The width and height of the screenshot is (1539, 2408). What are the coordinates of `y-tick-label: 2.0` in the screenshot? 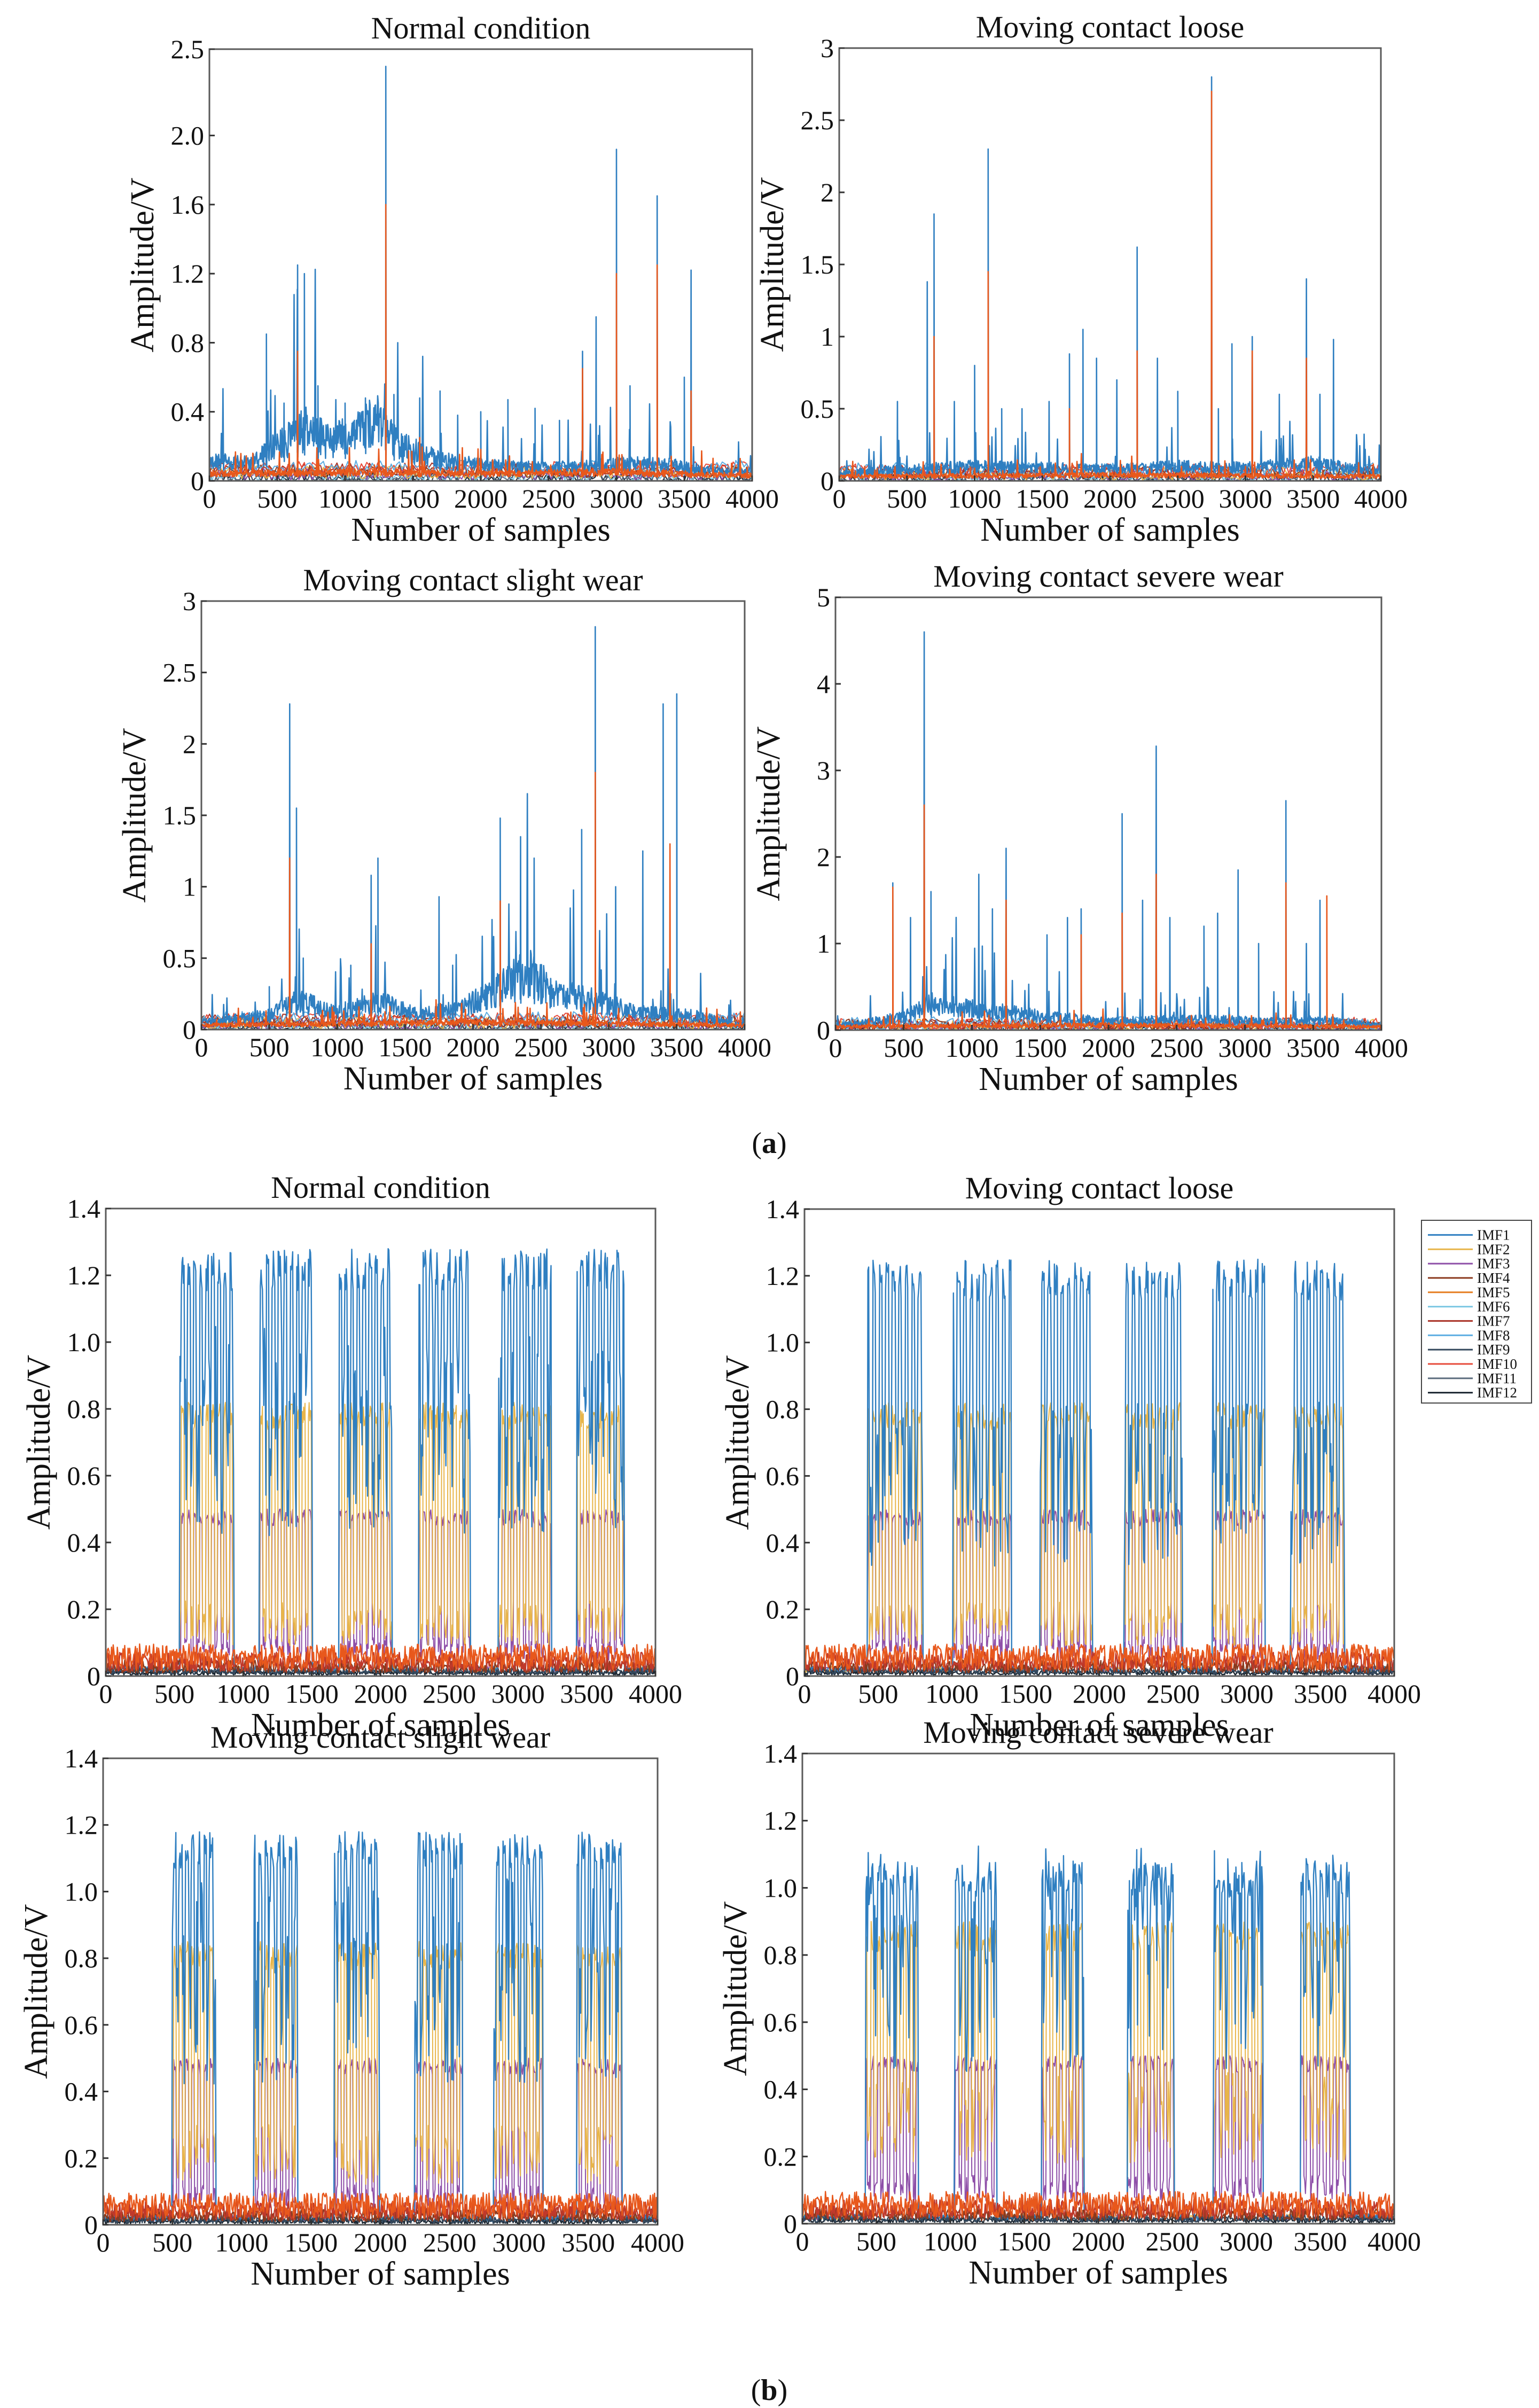 It's located at (188, 136).